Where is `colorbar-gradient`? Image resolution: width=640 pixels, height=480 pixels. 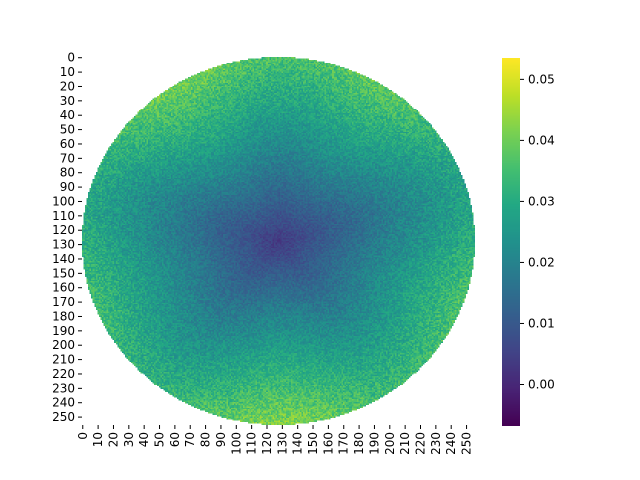 colorbar-gradient is located at coordinates (511, 242).